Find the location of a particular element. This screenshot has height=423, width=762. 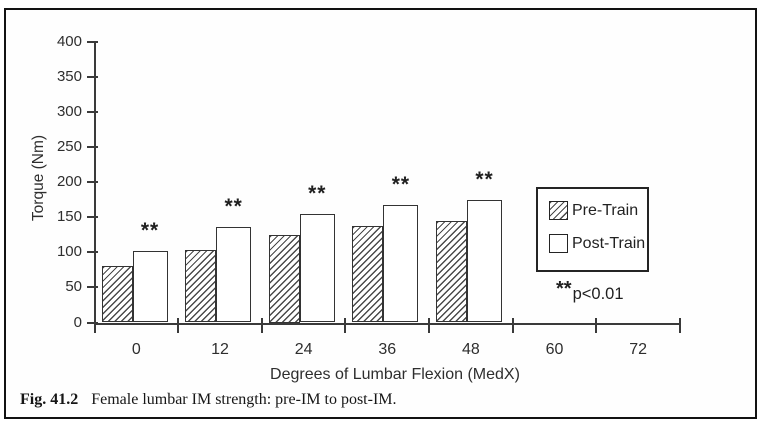

x-category-label-60: 60 is located at coordinates (554, 349).